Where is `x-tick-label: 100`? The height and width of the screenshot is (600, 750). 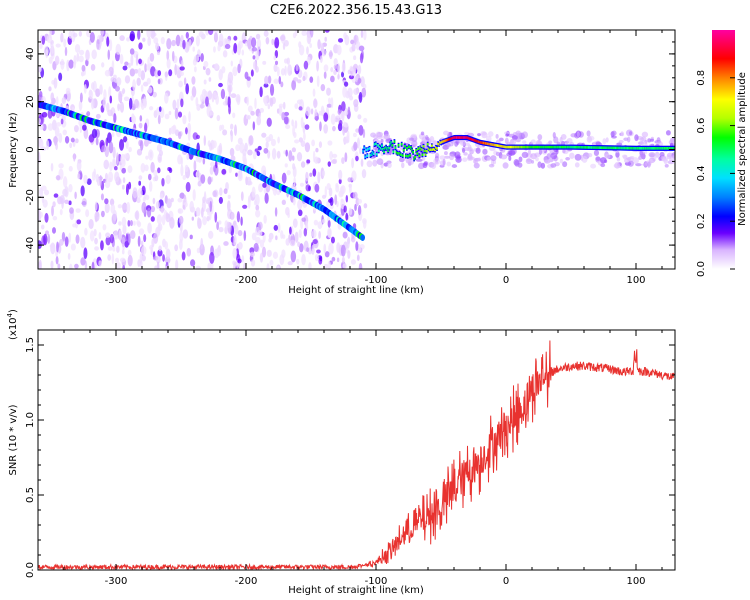
x-tick-label: 100 is located at coordinates (635, 581).